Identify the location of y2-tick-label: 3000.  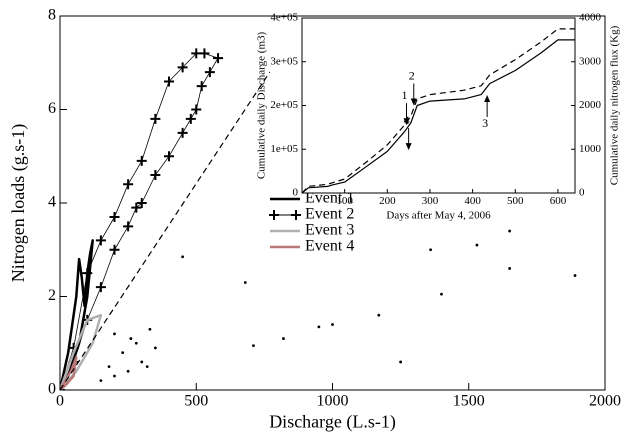
(590, 61).